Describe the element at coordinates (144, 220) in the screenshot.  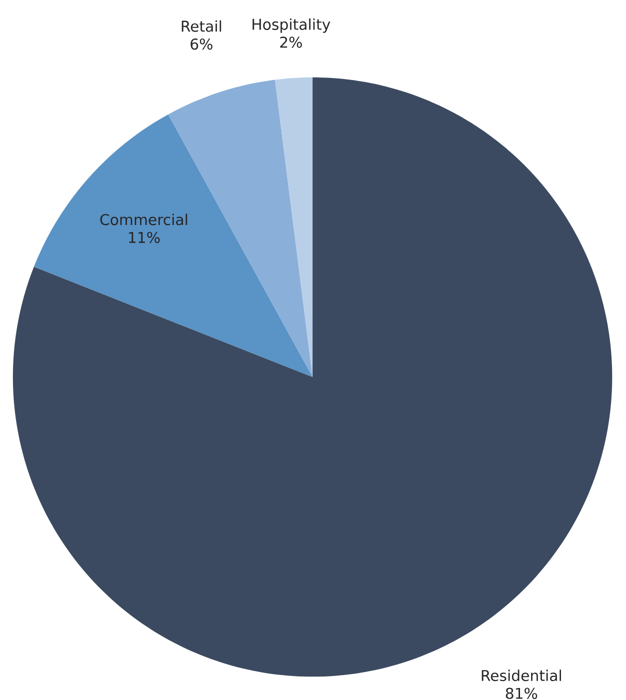
I see `slice-label: Commercial` at that location.